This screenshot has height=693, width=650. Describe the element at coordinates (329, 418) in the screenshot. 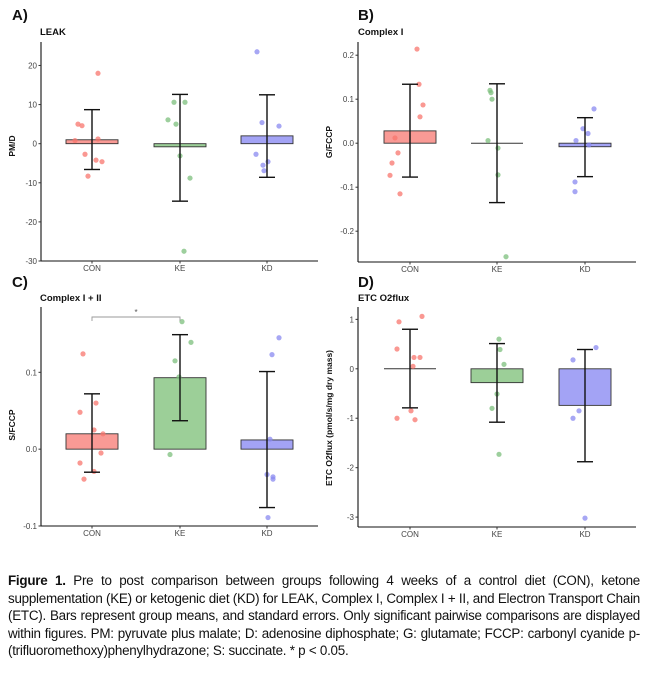

I see `y-axis-label: ETC O2flux (pmol/s/mg dry mass)` at that location.